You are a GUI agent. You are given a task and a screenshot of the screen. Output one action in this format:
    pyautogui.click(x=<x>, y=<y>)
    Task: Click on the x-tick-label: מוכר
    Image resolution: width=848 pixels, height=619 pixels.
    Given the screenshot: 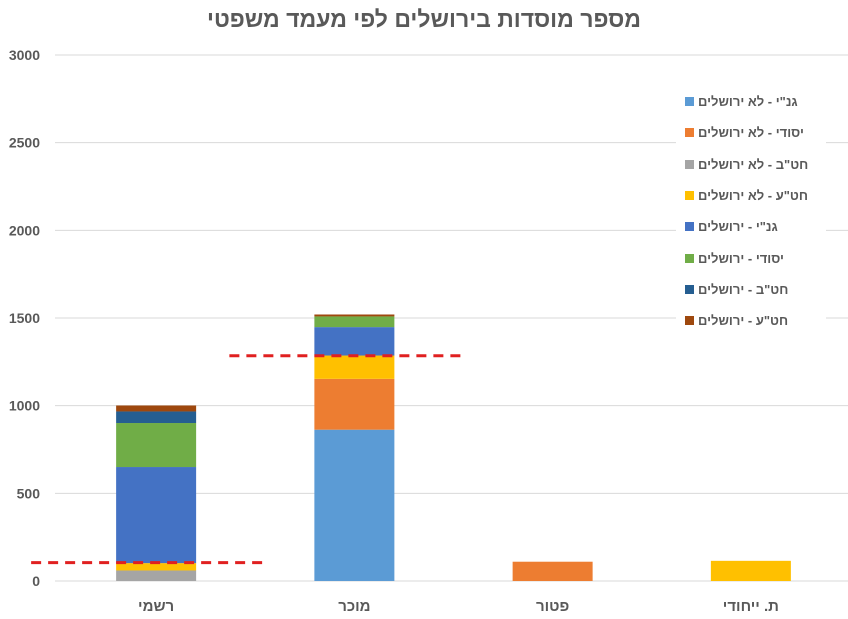 What is the action you would take?
    pyautogui.click(x=354, y=606)
    